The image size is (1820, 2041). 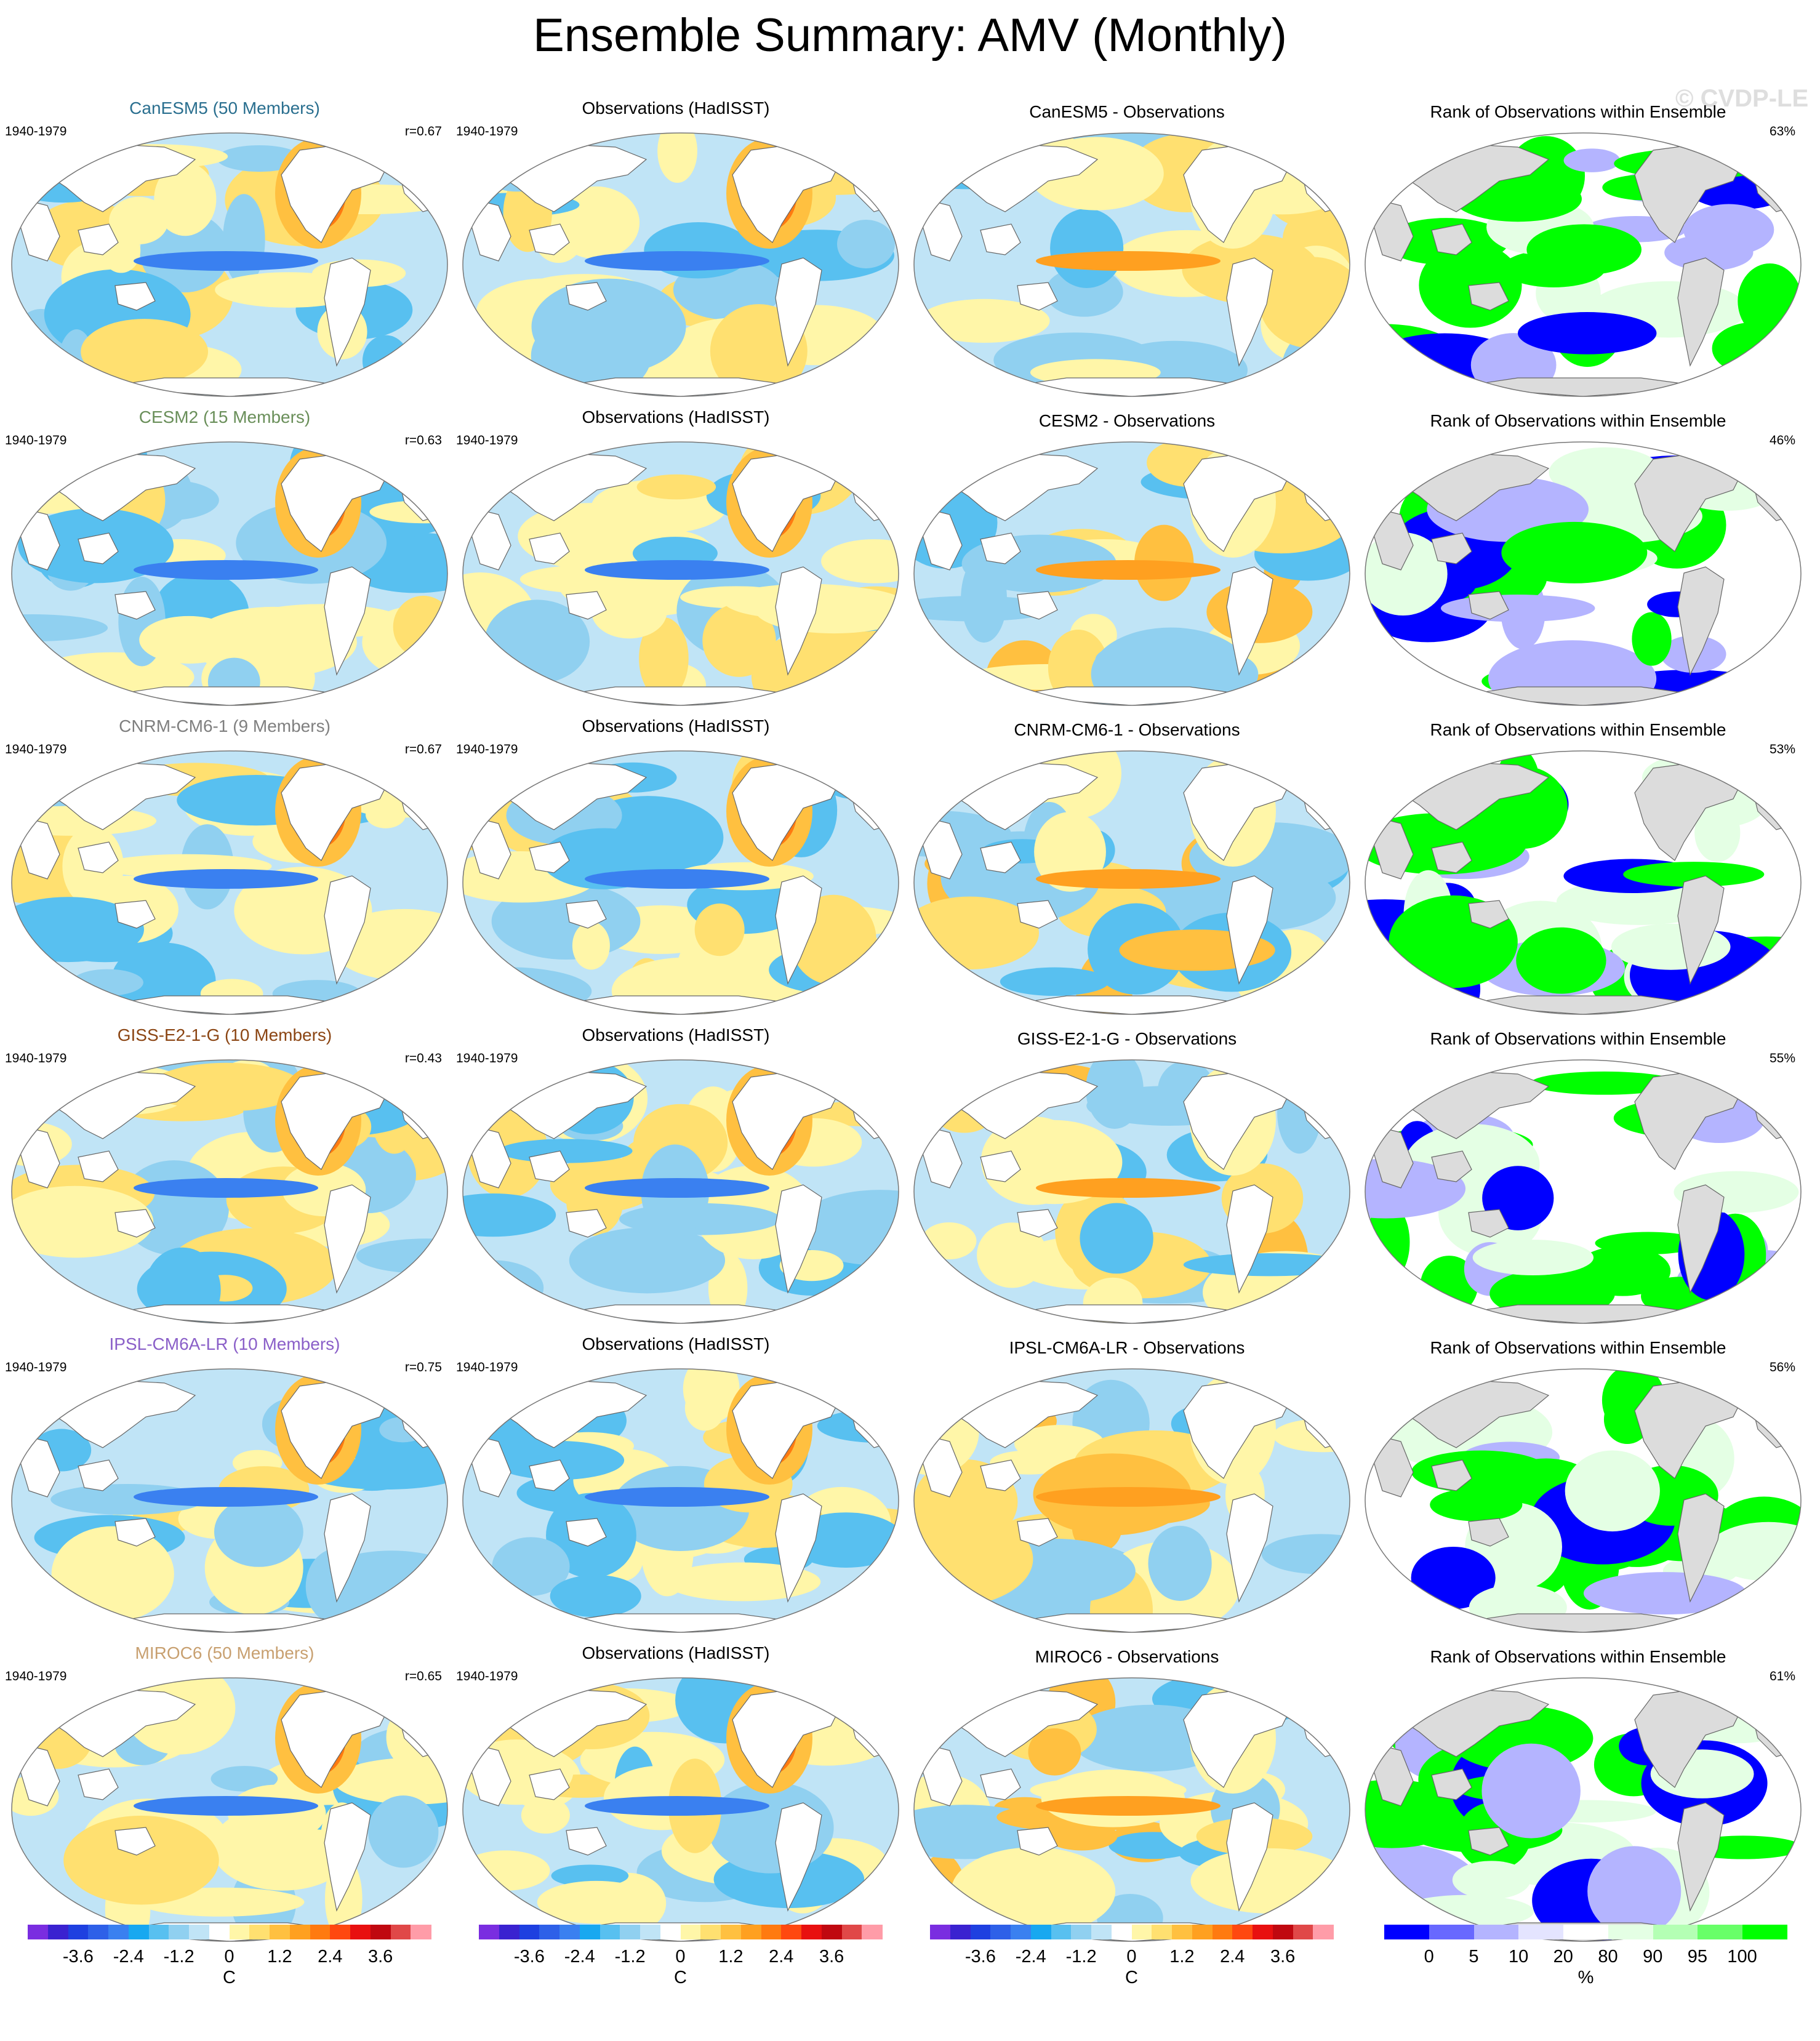 What do you see at coordinates (1742, 98) in the screenshot?
I see `watermark: © CVDP-LE` at bounding box center [1742, 98].